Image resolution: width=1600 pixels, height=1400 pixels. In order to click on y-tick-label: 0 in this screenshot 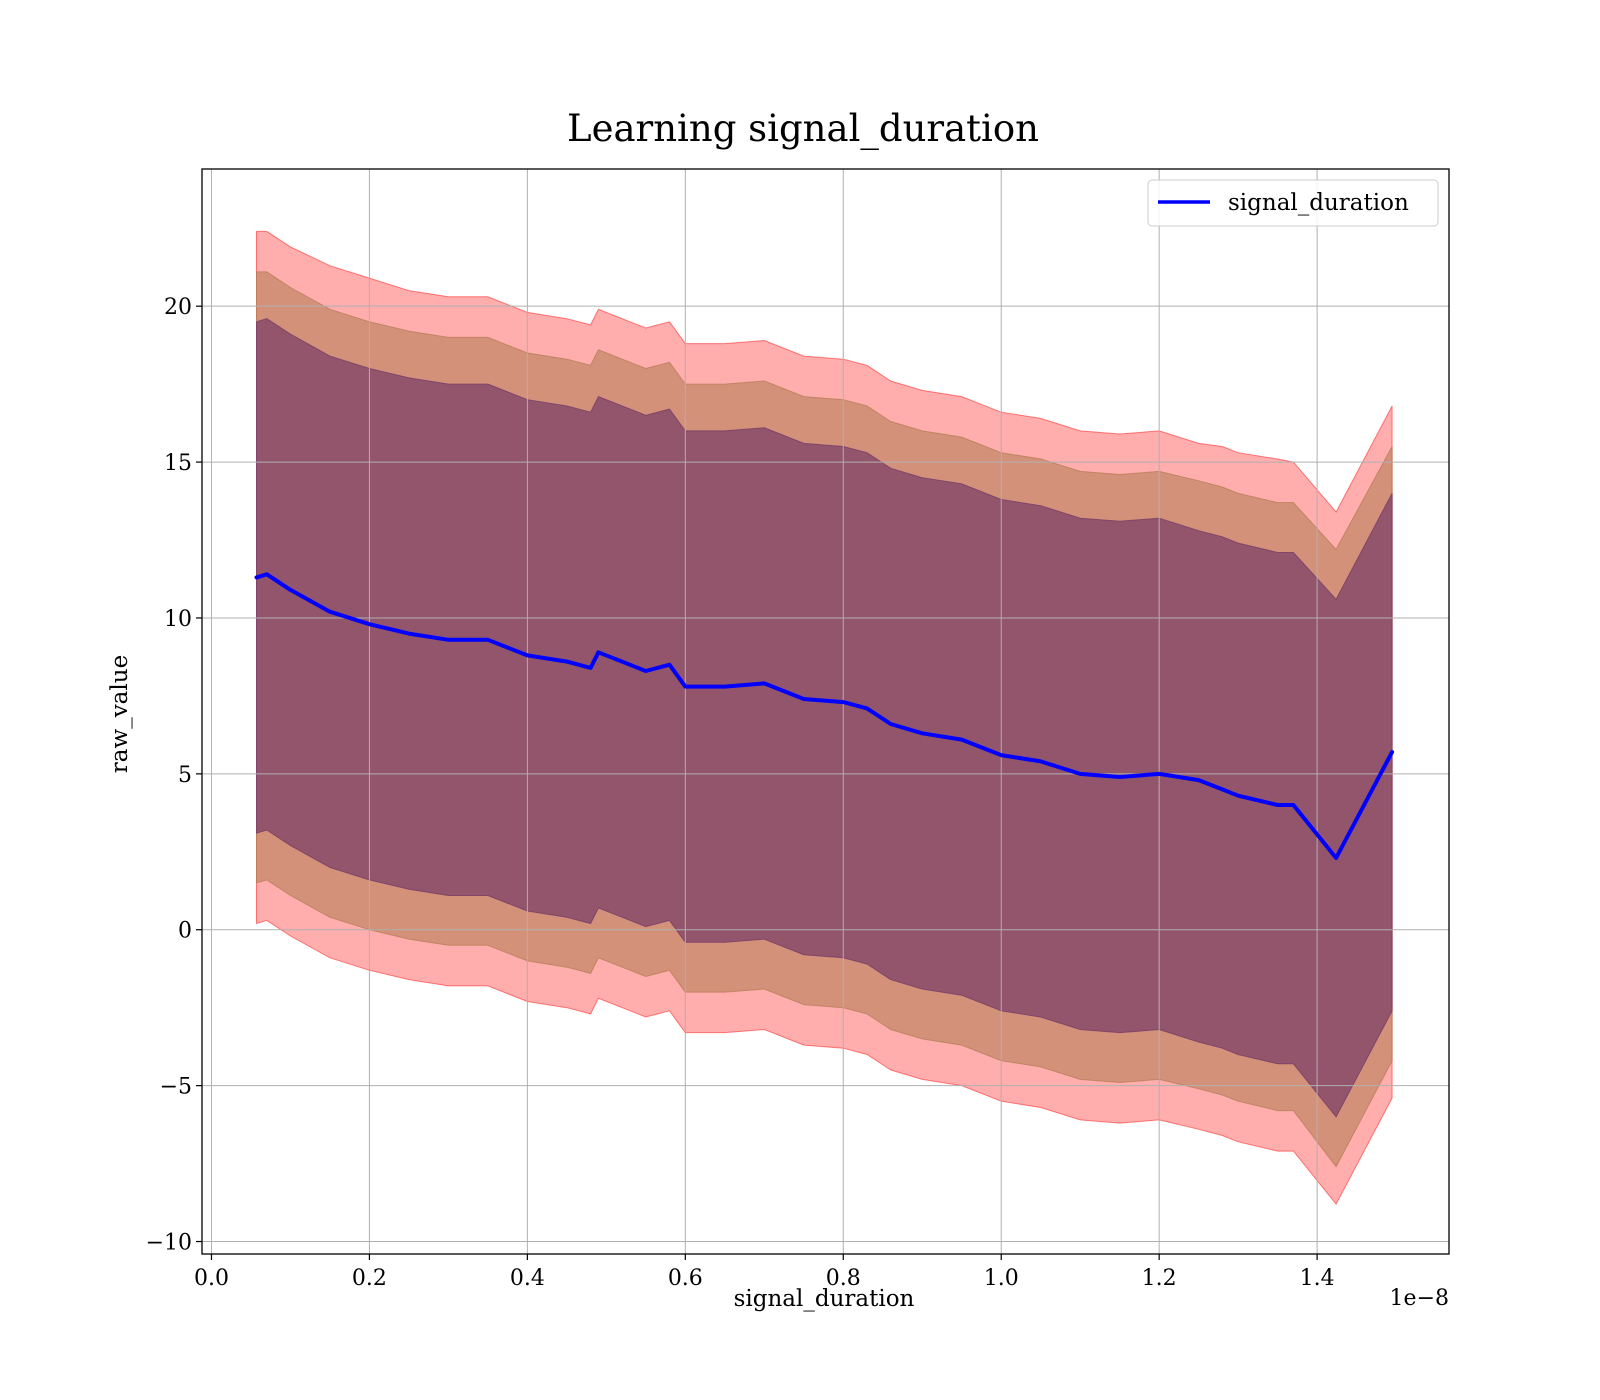, I will do `click(185, 931)`.